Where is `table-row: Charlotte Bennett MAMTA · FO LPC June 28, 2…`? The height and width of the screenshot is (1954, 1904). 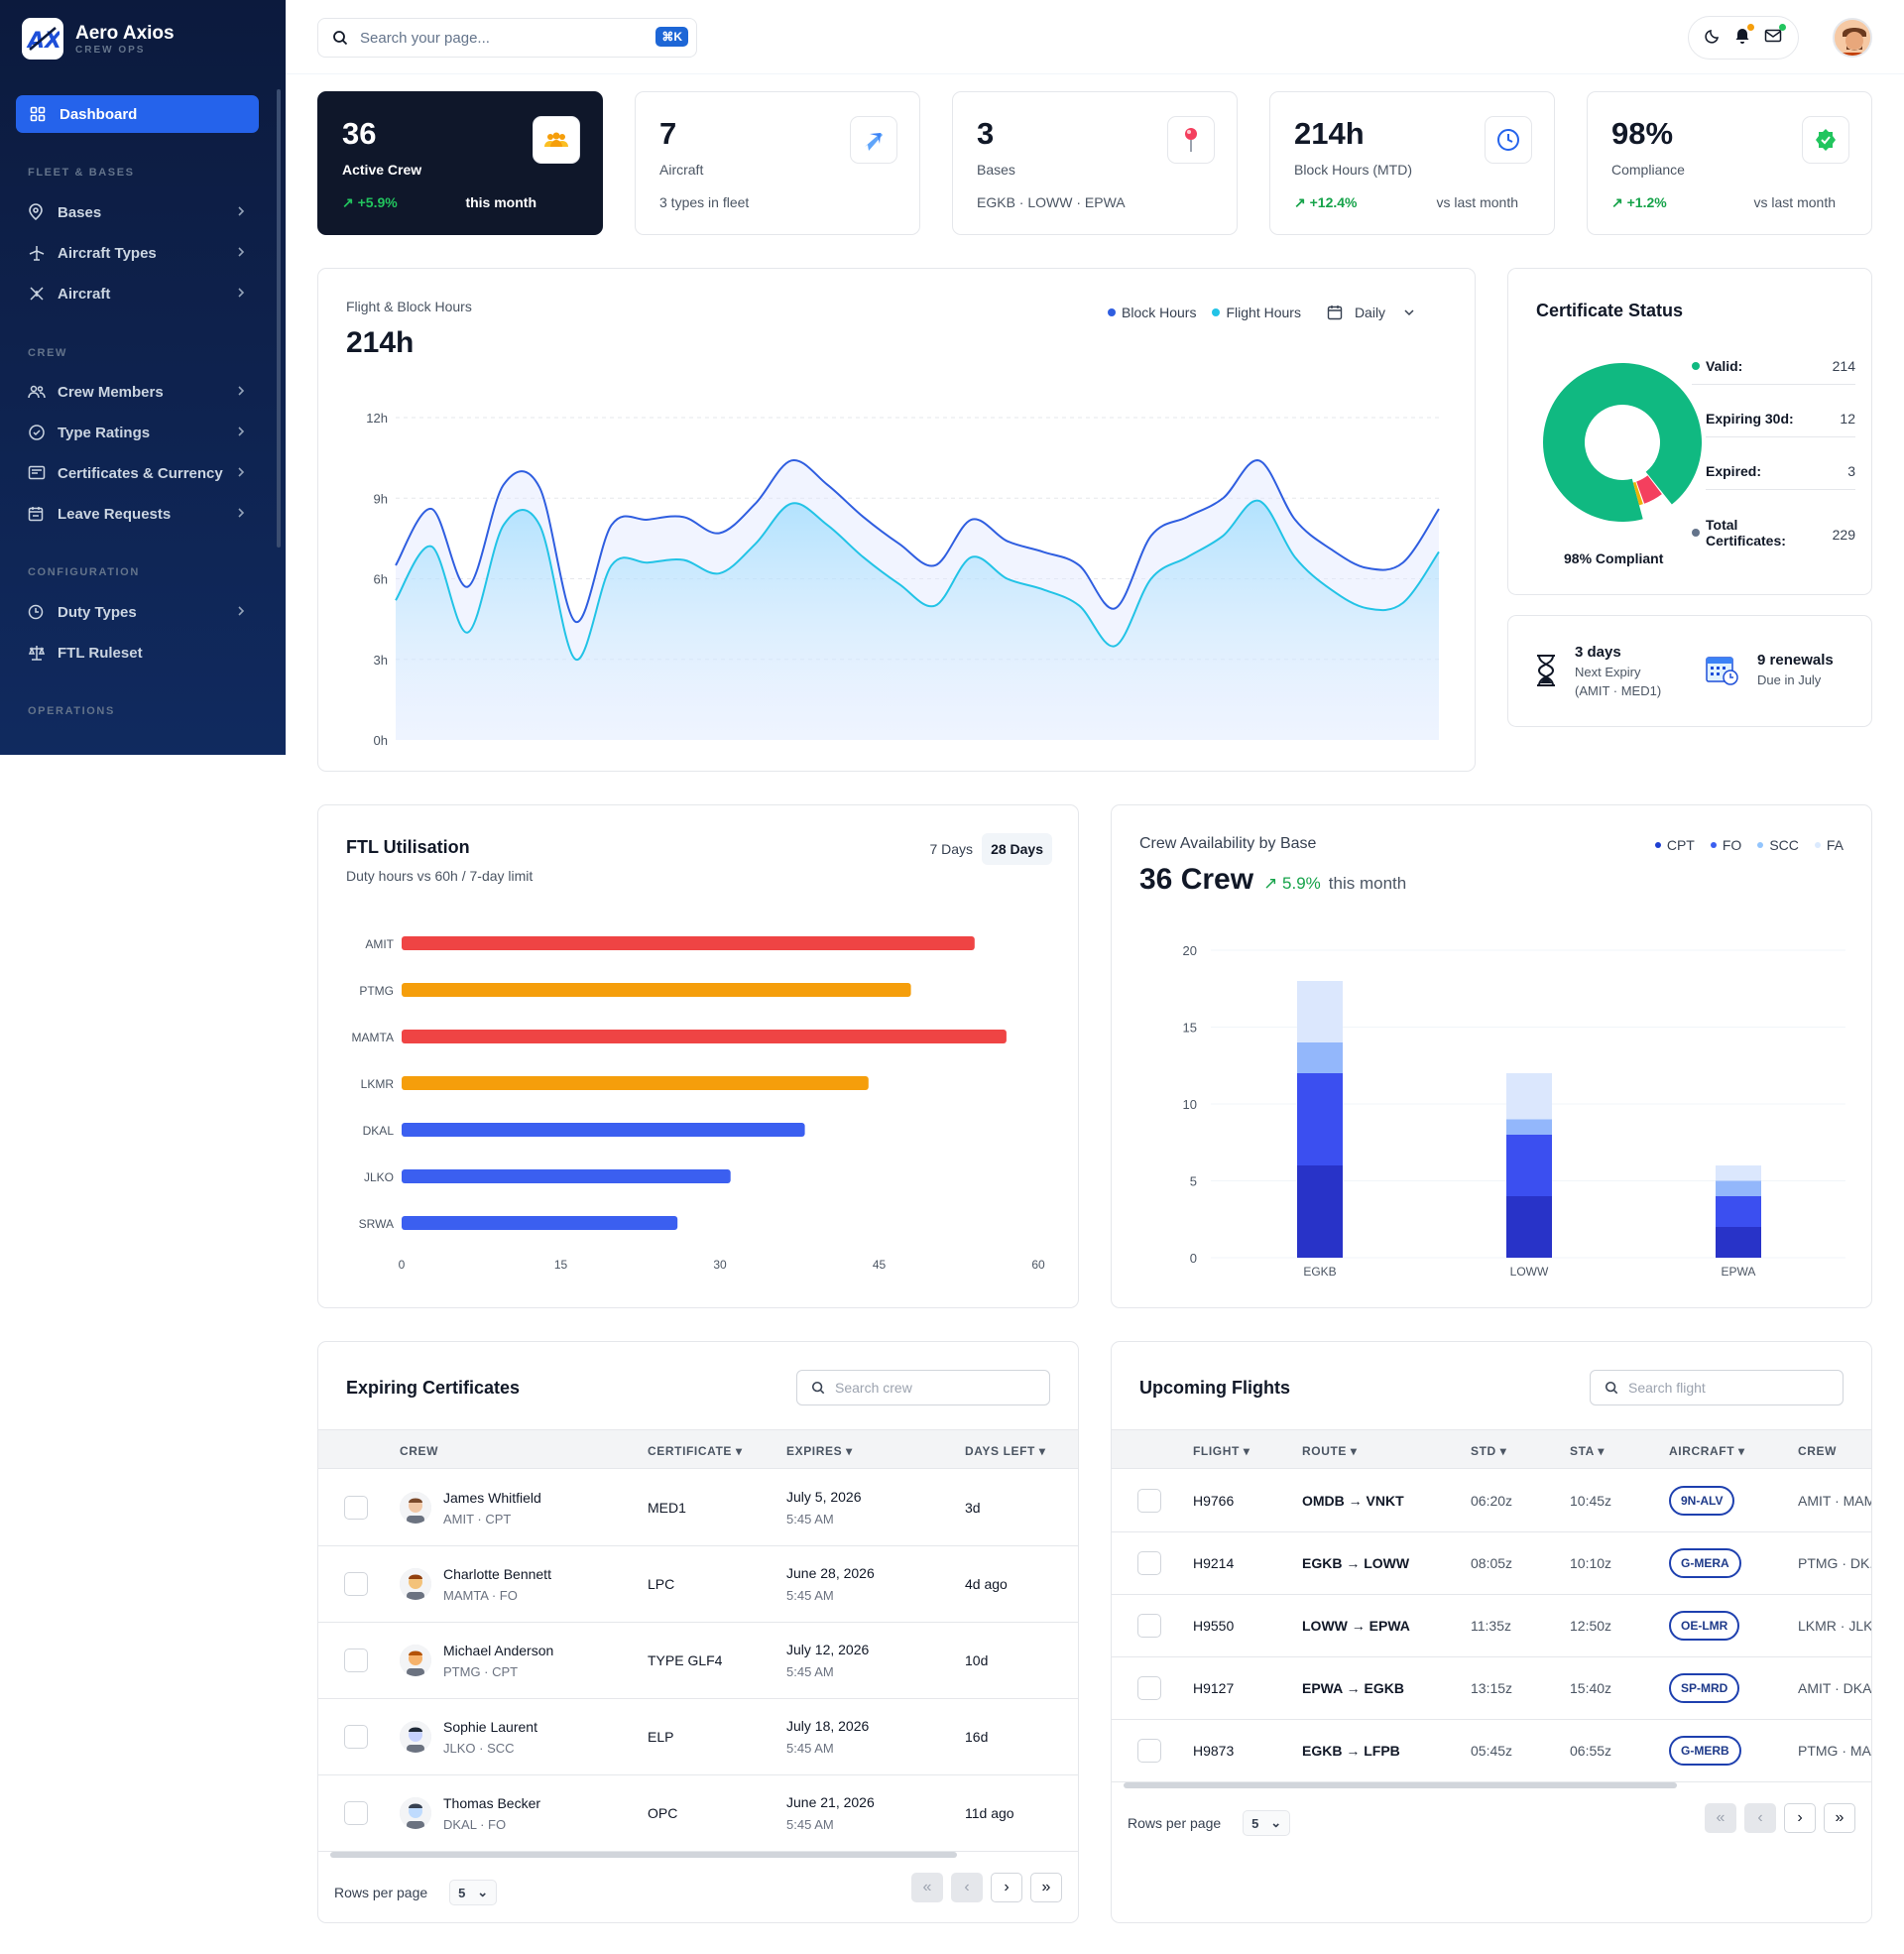 table-row: Charlotte Bennett MAMTA · FO LPC June 28, 2… is located at coordinates (698, 1585).